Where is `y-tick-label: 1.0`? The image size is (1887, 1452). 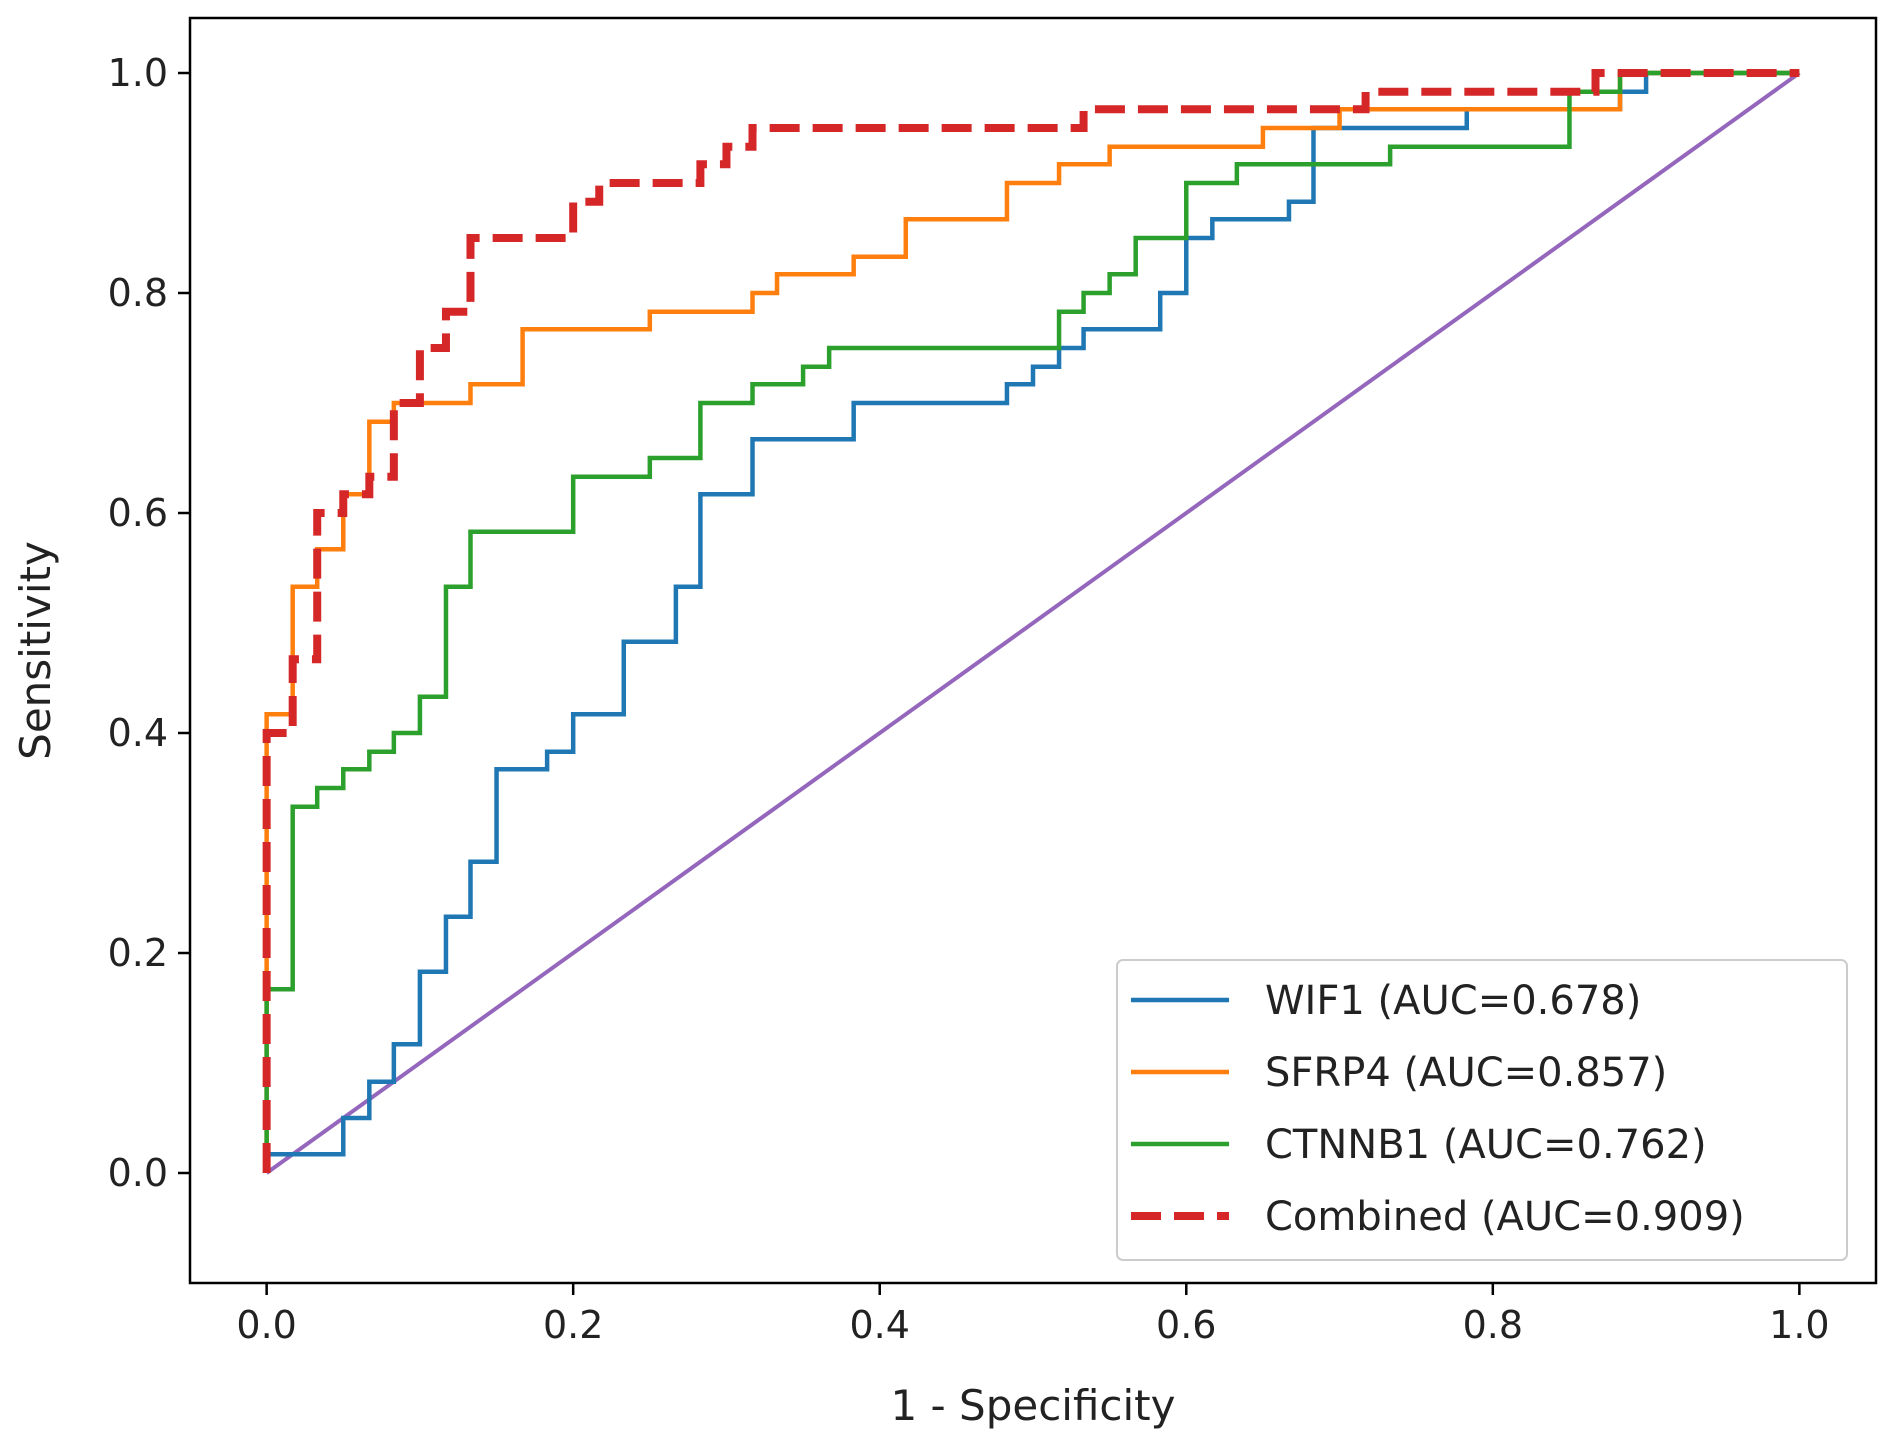 y-tick-label: 1.0 is located at coordinates (138, 73).